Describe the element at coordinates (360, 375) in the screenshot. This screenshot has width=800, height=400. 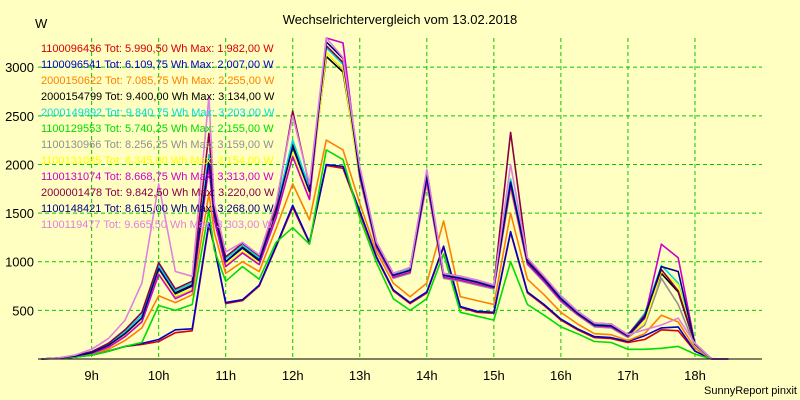
I see `x-tick-label: 13h` at that location.